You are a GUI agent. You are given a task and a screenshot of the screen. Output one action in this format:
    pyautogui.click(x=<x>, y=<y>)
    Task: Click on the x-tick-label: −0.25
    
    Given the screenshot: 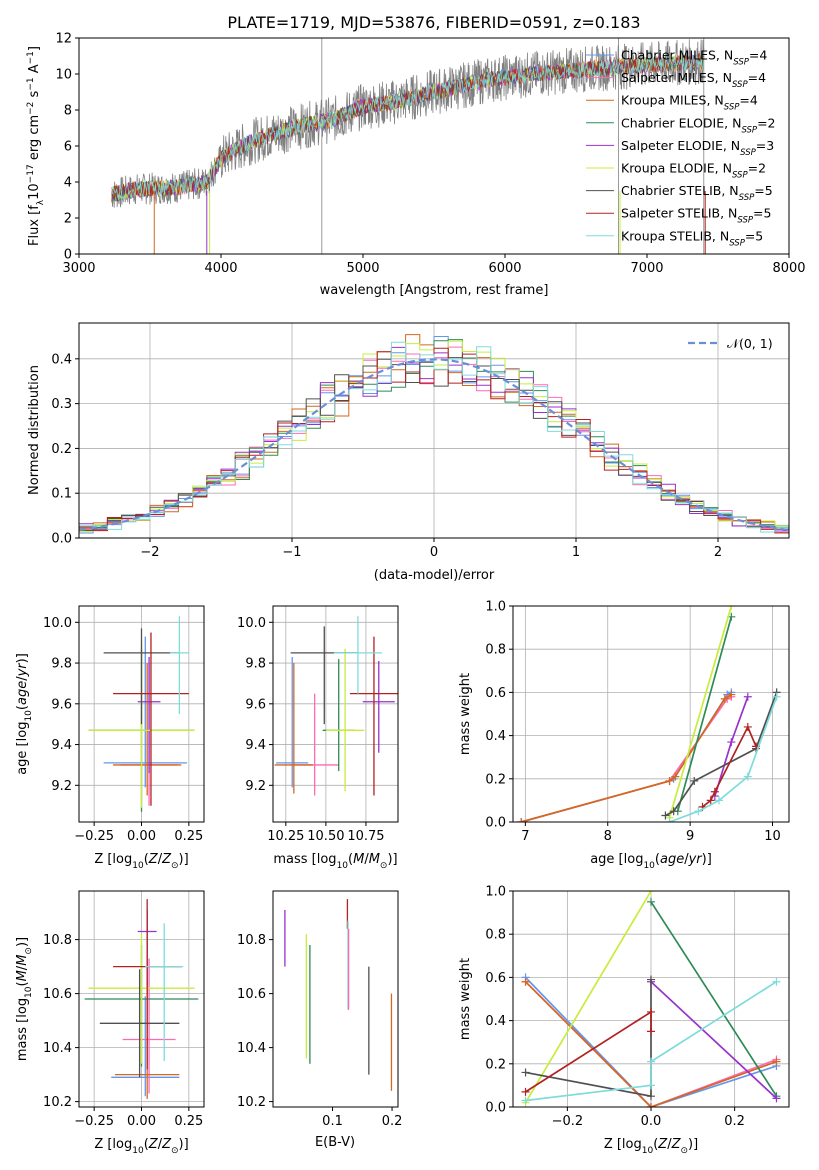 What is the action you would take?
    pyautogui.click(x=94, y=1121)
    